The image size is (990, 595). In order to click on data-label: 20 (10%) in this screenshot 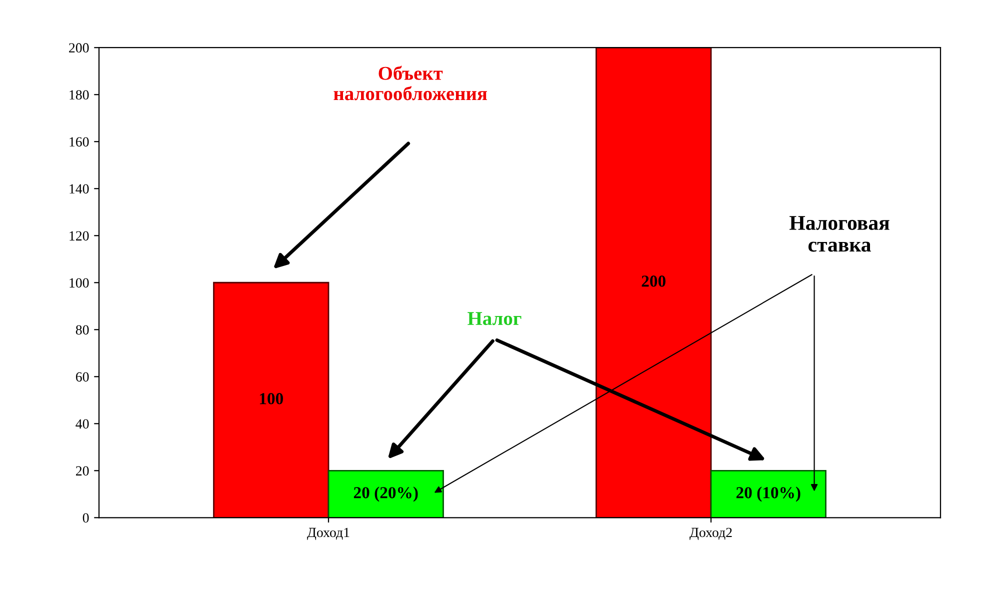, I will do `click(768, 494)`.